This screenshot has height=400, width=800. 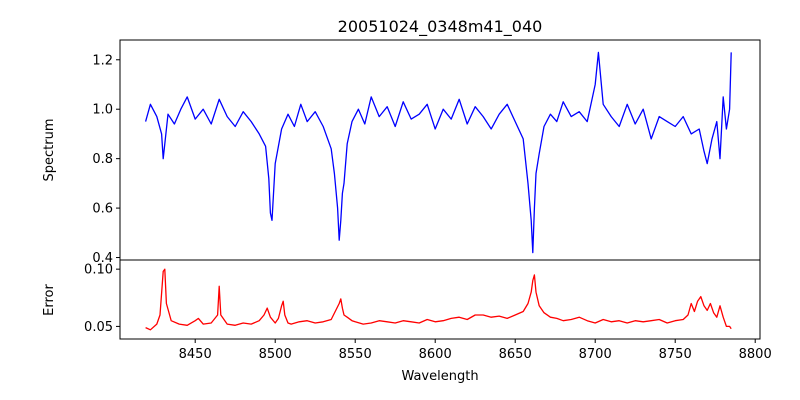 I want to click on error-series-group, so click(x=438, y=299).